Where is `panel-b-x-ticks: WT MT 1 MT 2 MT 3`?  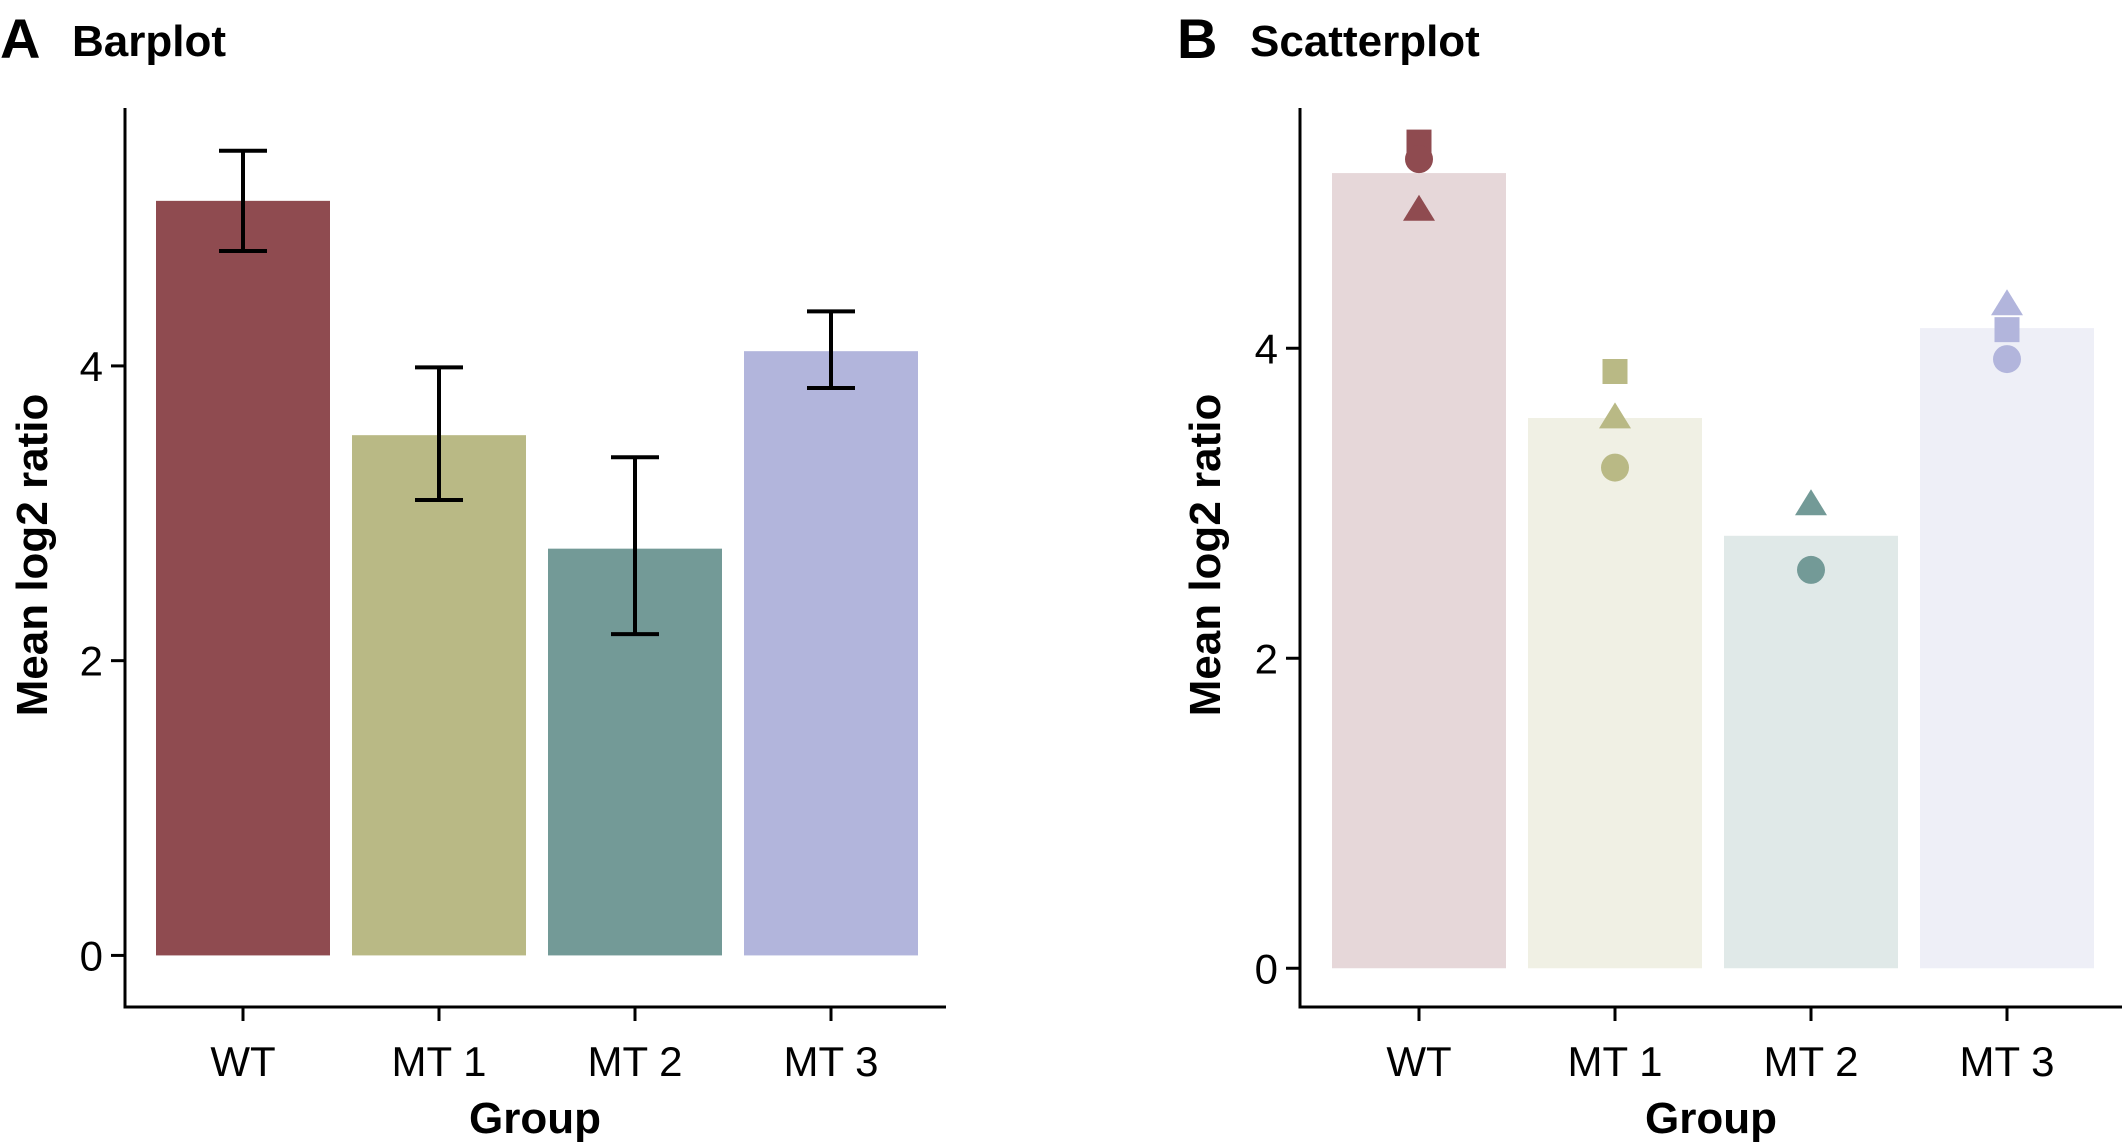 panel-b-x-ticks: WT MT 1 MT 2 MT 3 is located at coordinates (1720, 1046).